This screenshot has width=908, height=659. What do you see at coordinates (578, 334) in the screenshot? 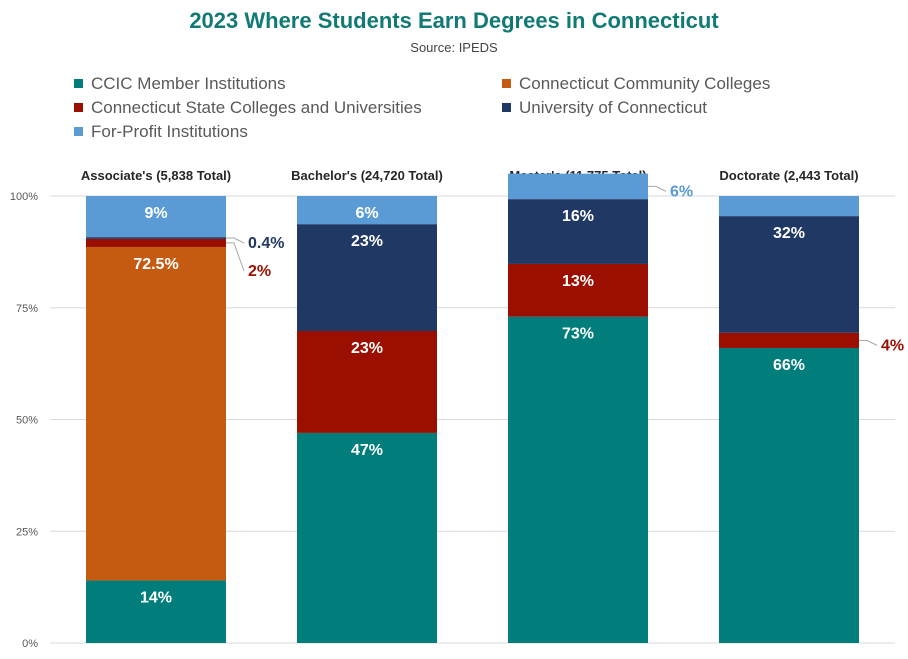
I see `data-label: 73%` at bounding box center [578, 334].